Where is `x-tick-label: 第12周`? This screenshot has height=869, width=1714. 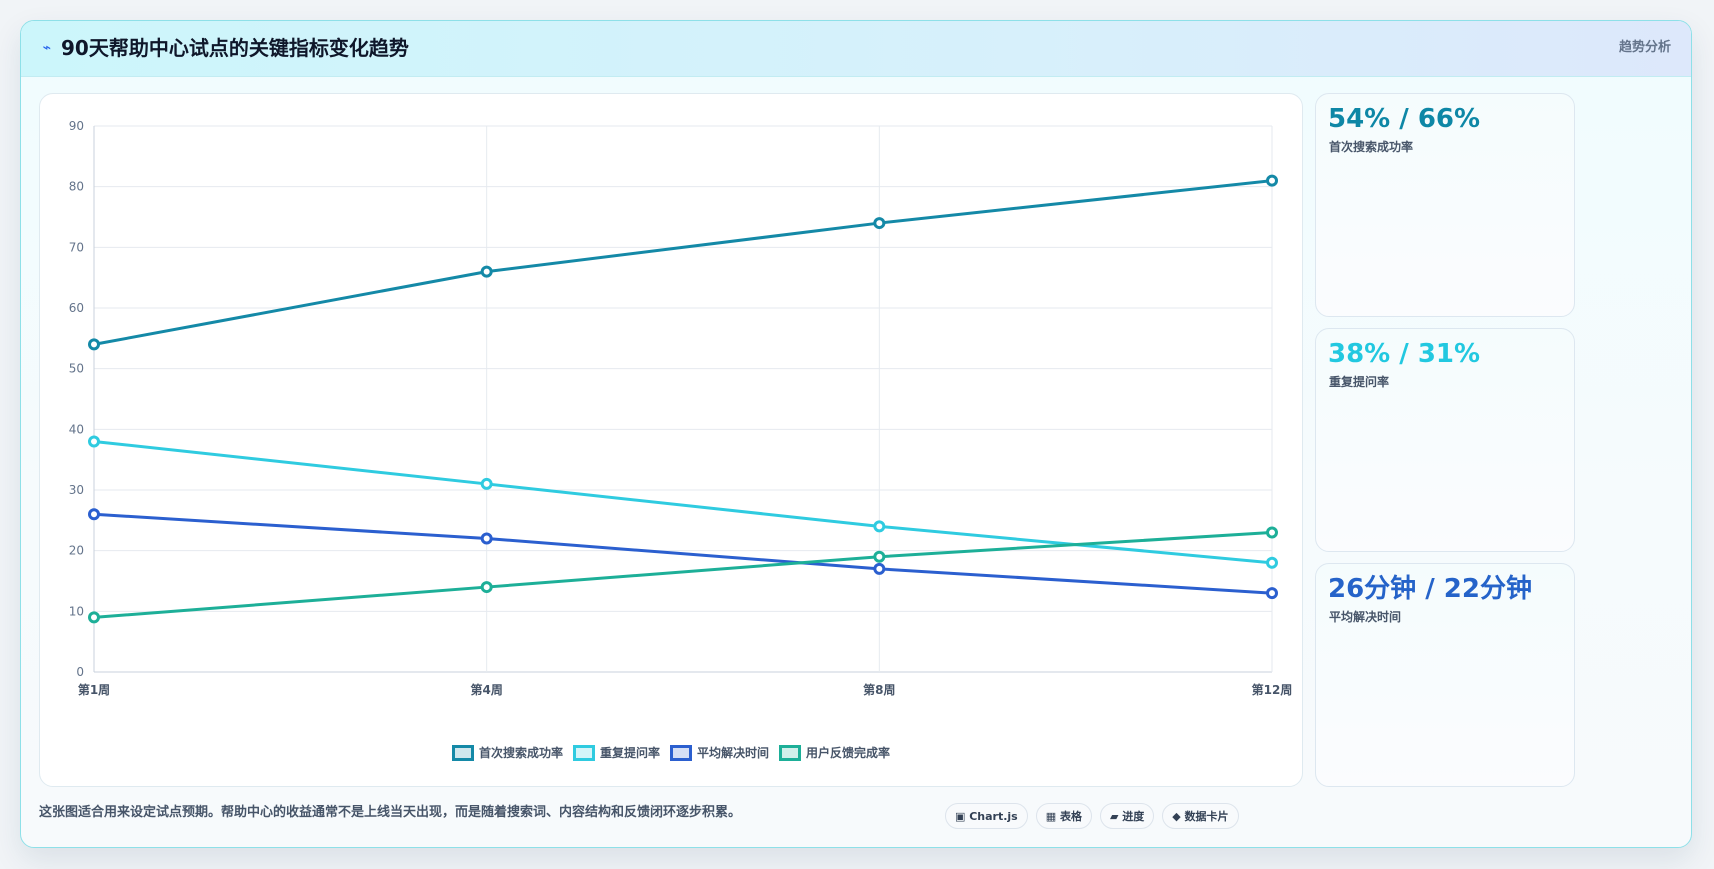
x-tick-label: 第12周 is located at coordinates (1272, 689).